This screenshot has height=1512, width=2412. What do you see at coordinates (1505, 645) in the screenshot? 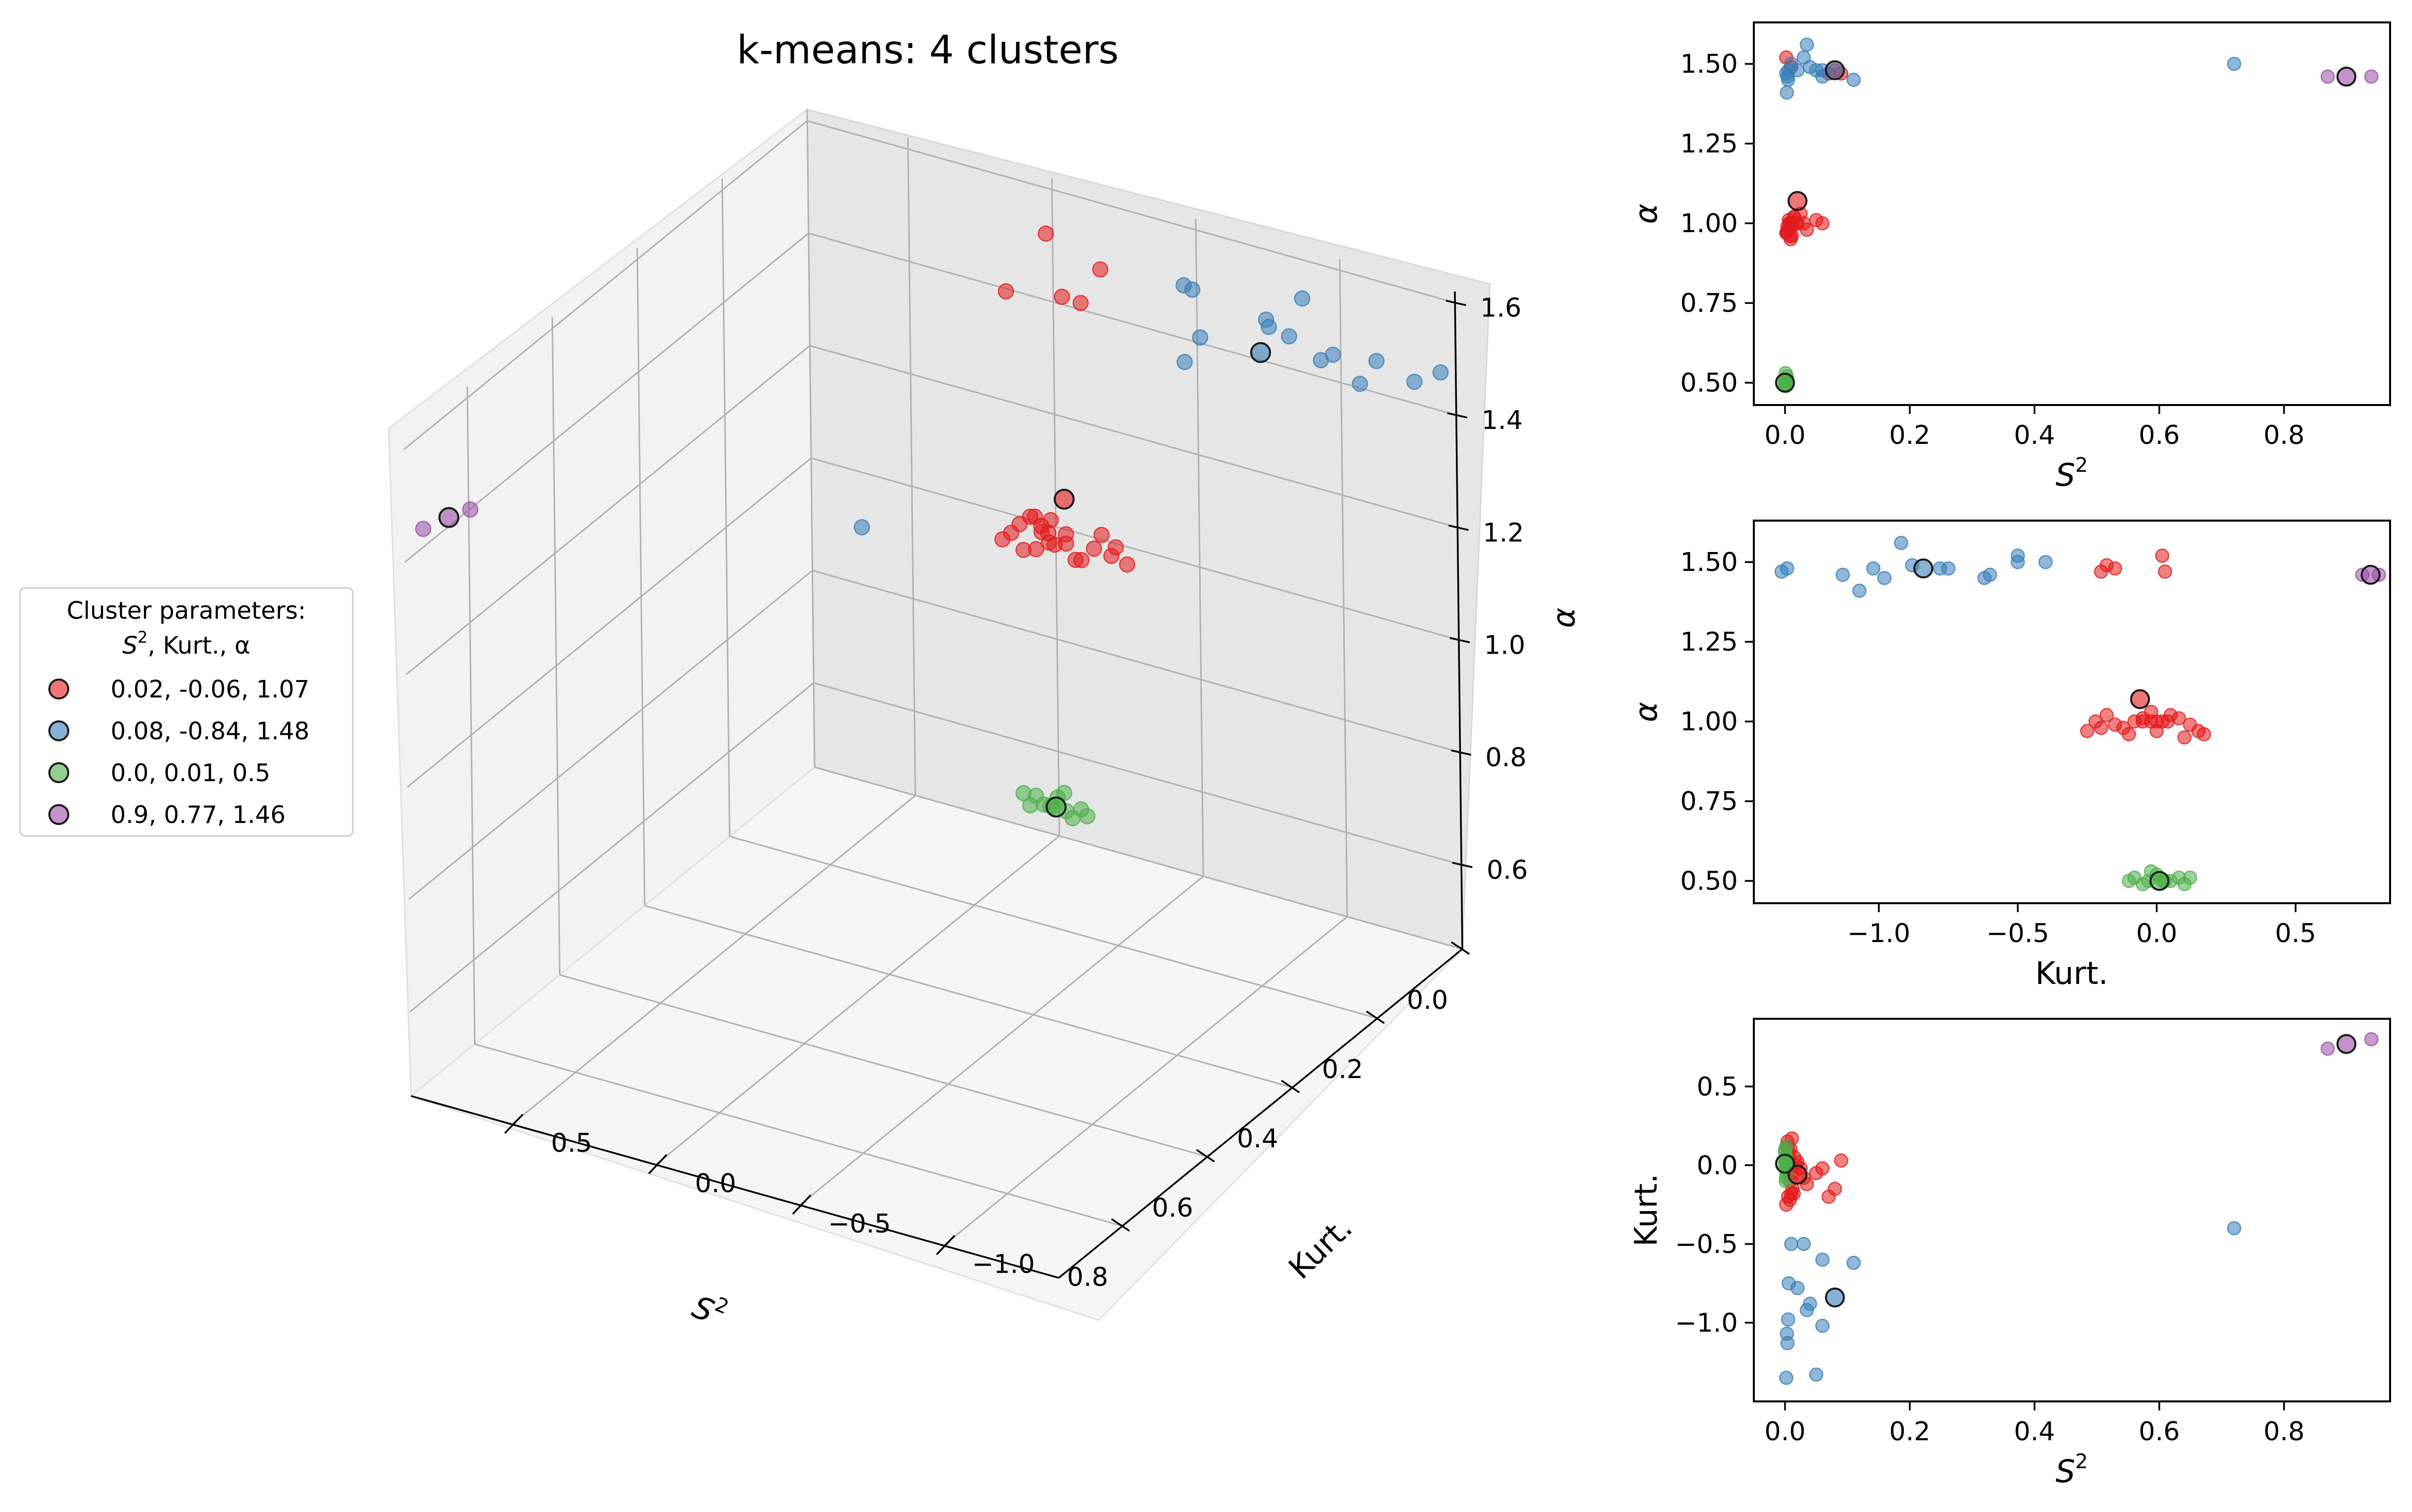
I see `z-tick-label-3d: 1.0` at bounding box center [1505, 645].